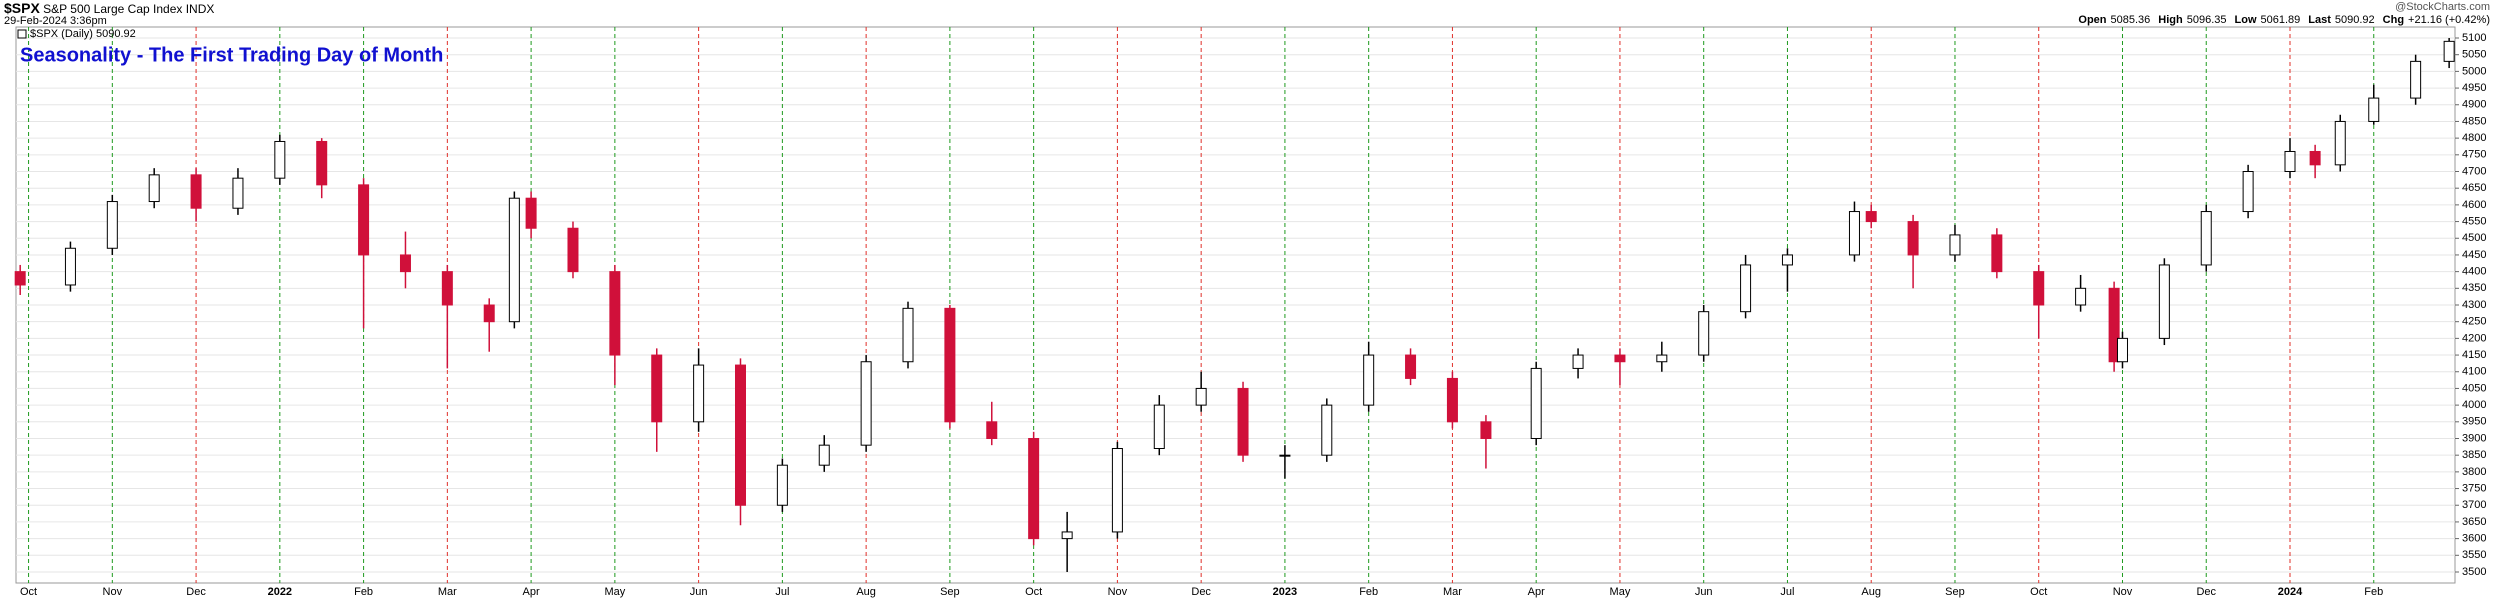 This screenshot has width=2500, height=600. What do you see at coordinates (2130, 20) in the screenshot?
I see `quote-value: 5085.36` at bounding box center [2130, 20].